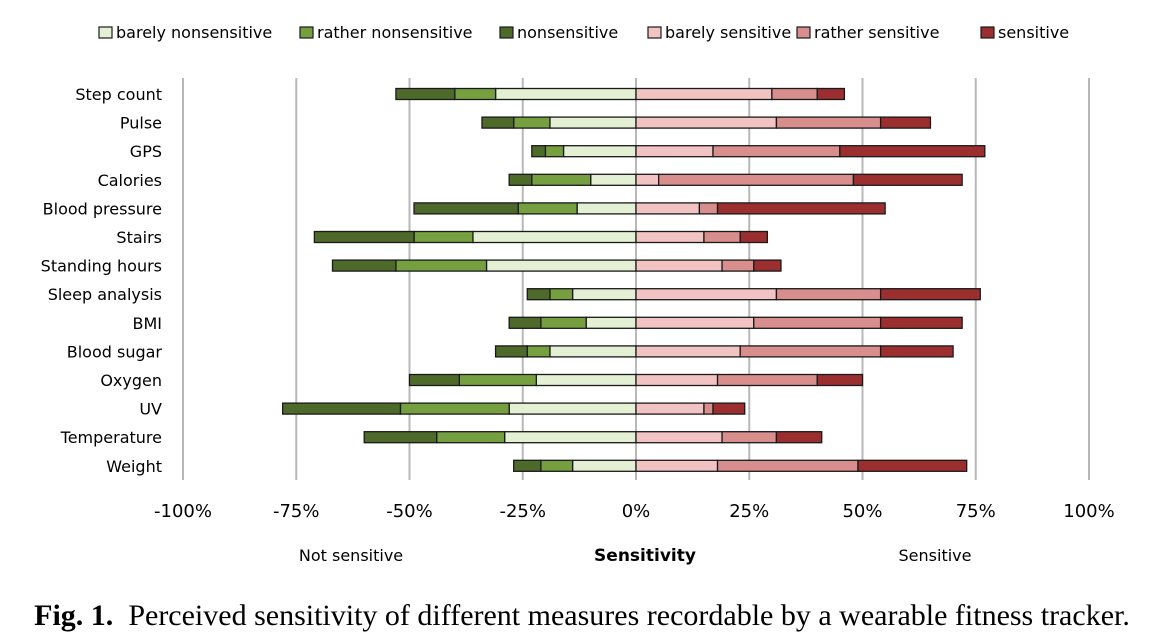  What do you see at coordinates (921, 322) in the screenshot?
I see `bar-bmi-sensitive` at bounding box center [921, 322].